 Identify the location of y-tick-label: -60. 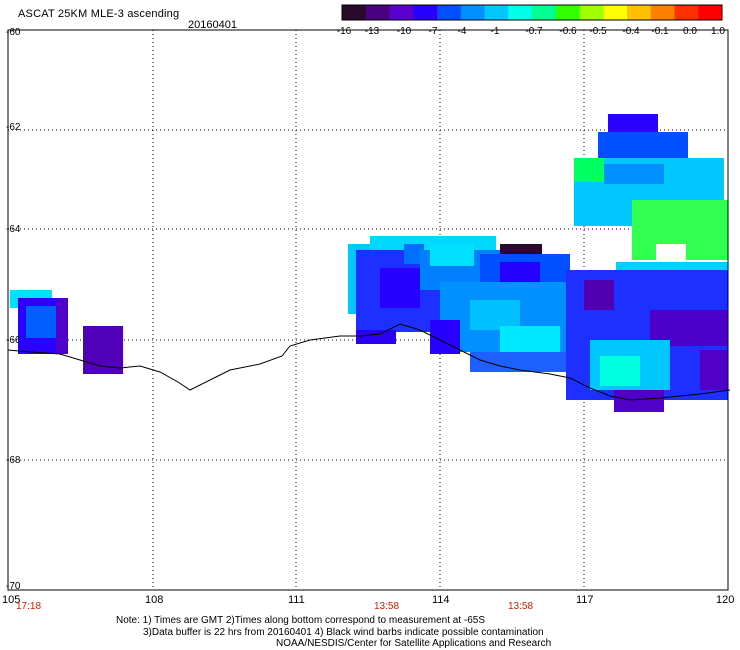
(13, 32).